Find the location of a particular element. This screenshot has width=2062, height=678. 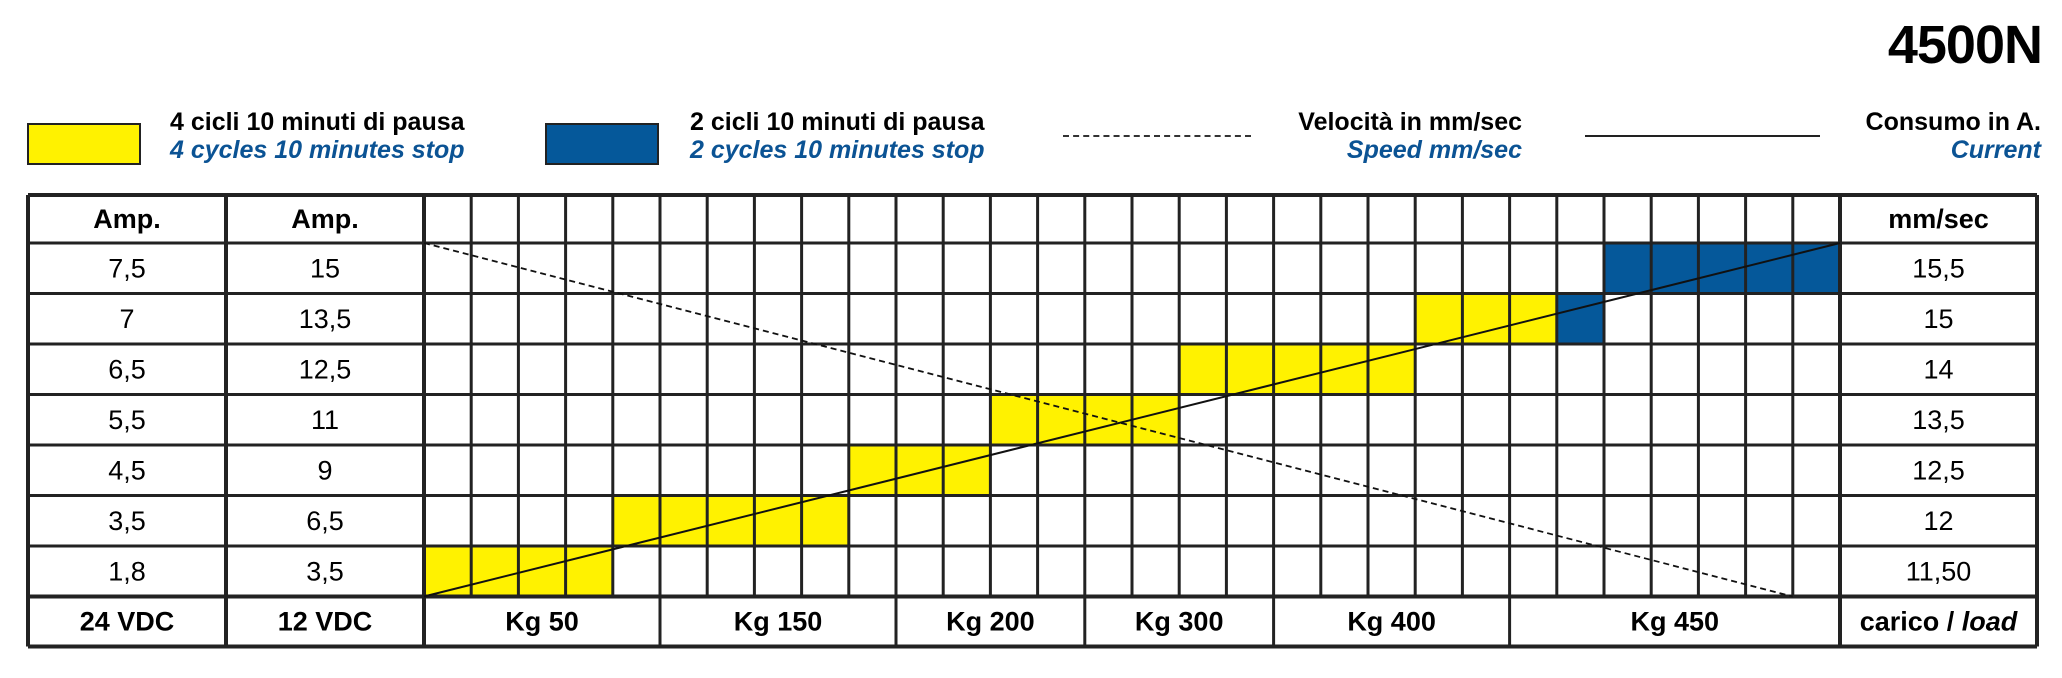

speed-value: 15,5 is located at coordinates (1938, 268).